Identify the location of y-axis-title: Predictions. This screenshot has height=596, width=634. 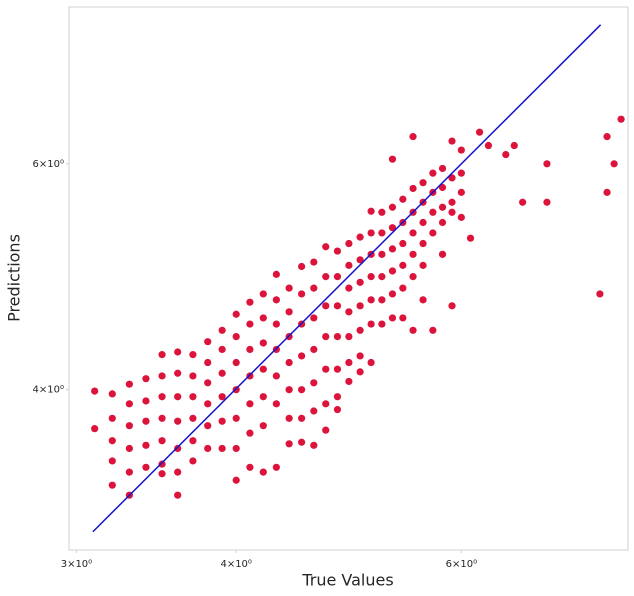
(14, 278).